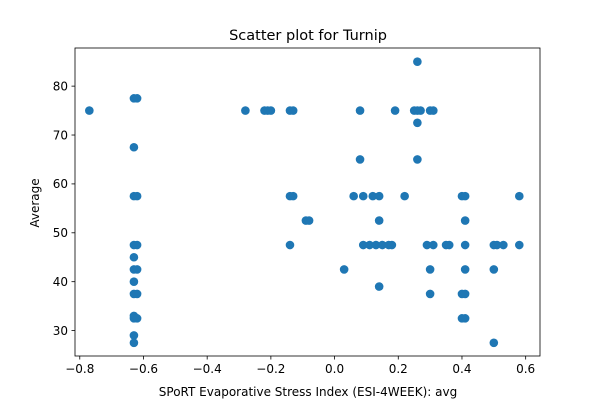 Image resolution: width=600 pixels, height=400 pixels. I want to click on y-tick-label: 40, so click(60, 282).